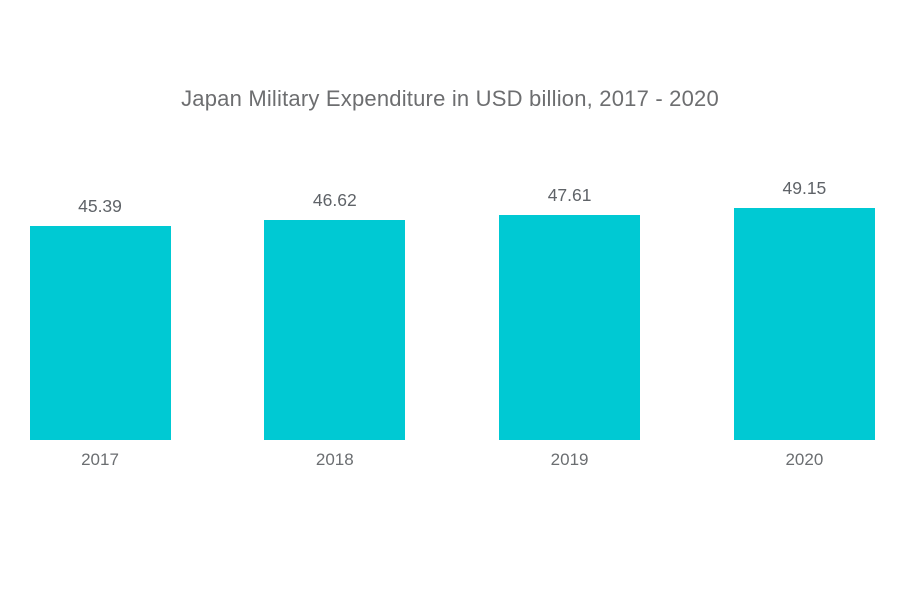 The image size is (900, 600). Describe the element at coordinates (100, 332) in the screenshot. I see `bar-2017` at that location.